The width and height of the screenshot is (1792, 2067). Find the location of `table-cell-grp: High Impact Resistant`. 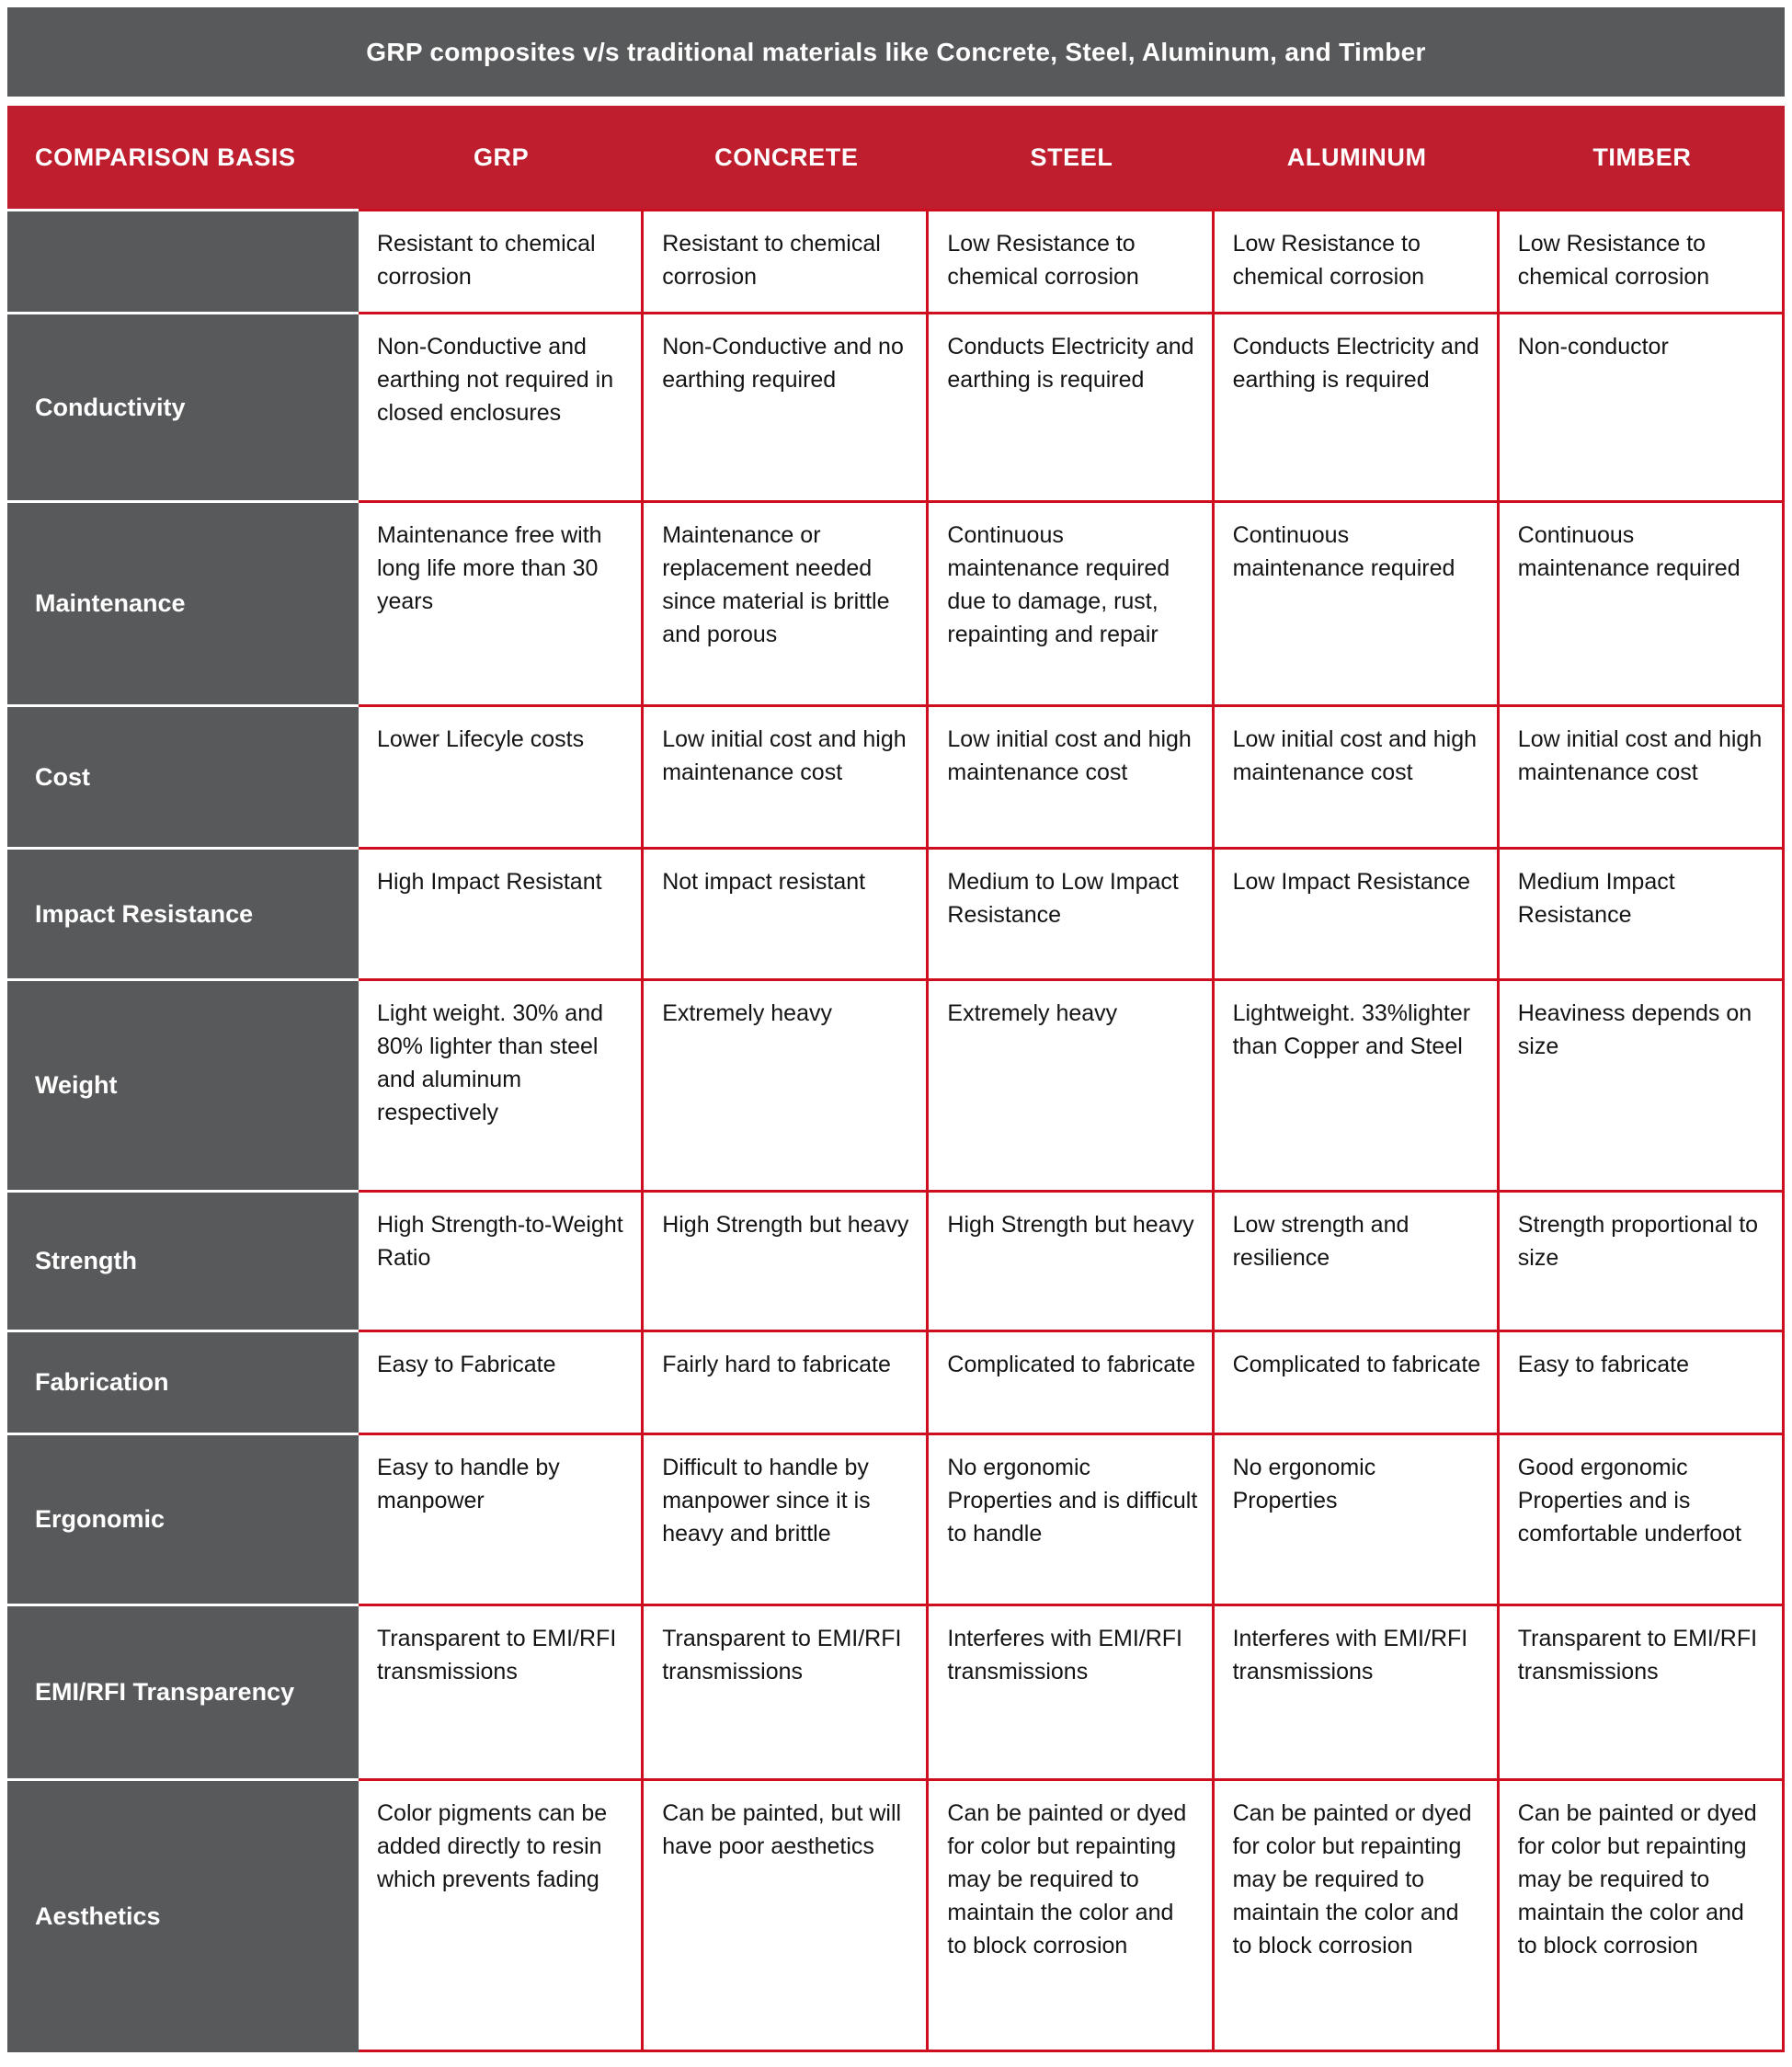

table-cell-grp: High Impact Resistant is located at coordinates (502, 913).